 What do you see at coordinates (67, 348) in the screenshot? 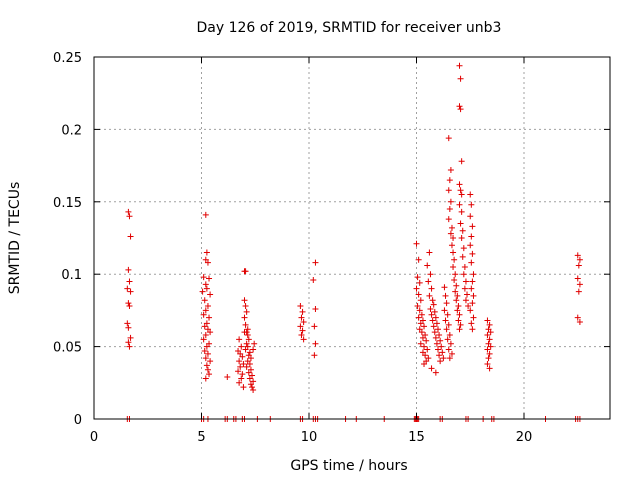
I see `y-tick-label: 0.05` at bounding box center [67, 348].